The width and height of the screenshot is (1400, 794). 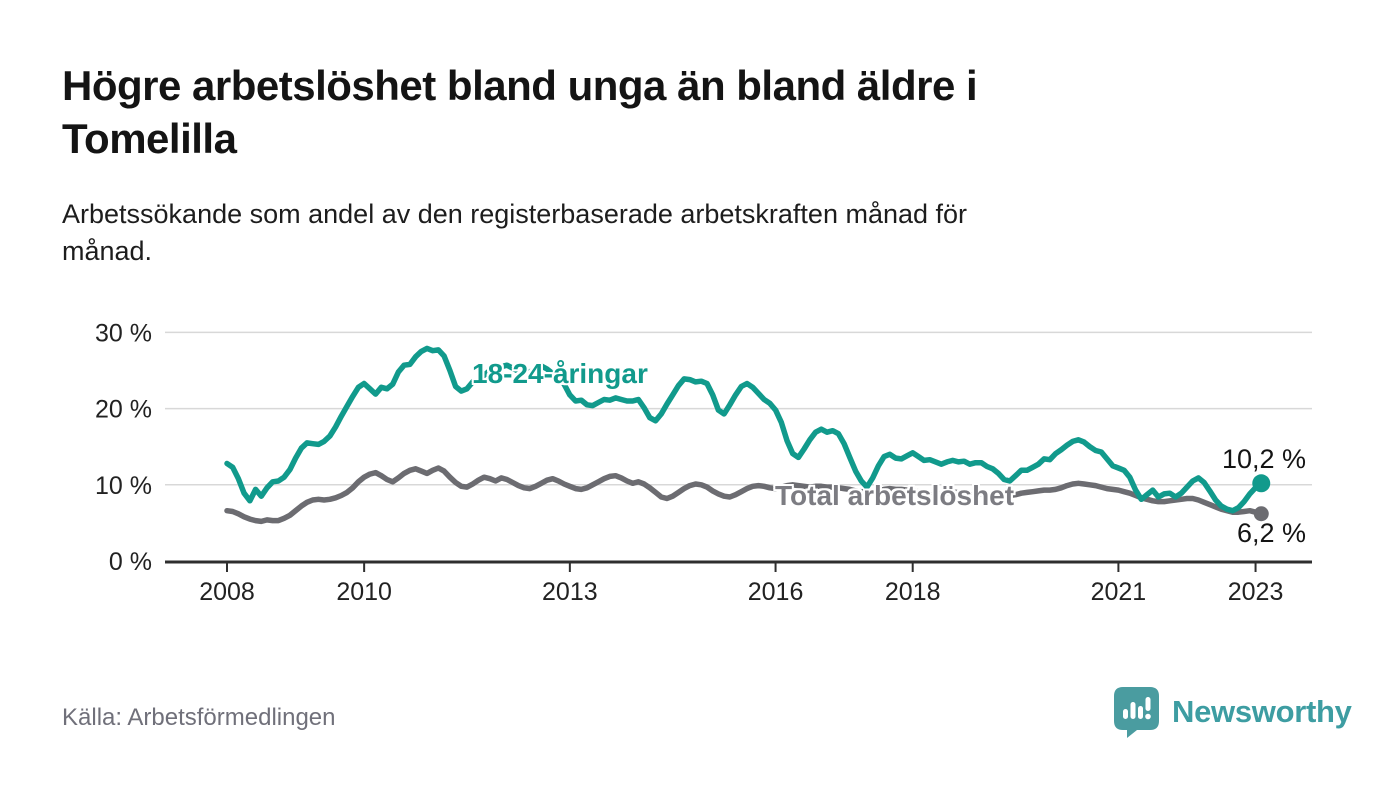 I want to click on x-tick-label: 2023, so click(x=1256, y=592).